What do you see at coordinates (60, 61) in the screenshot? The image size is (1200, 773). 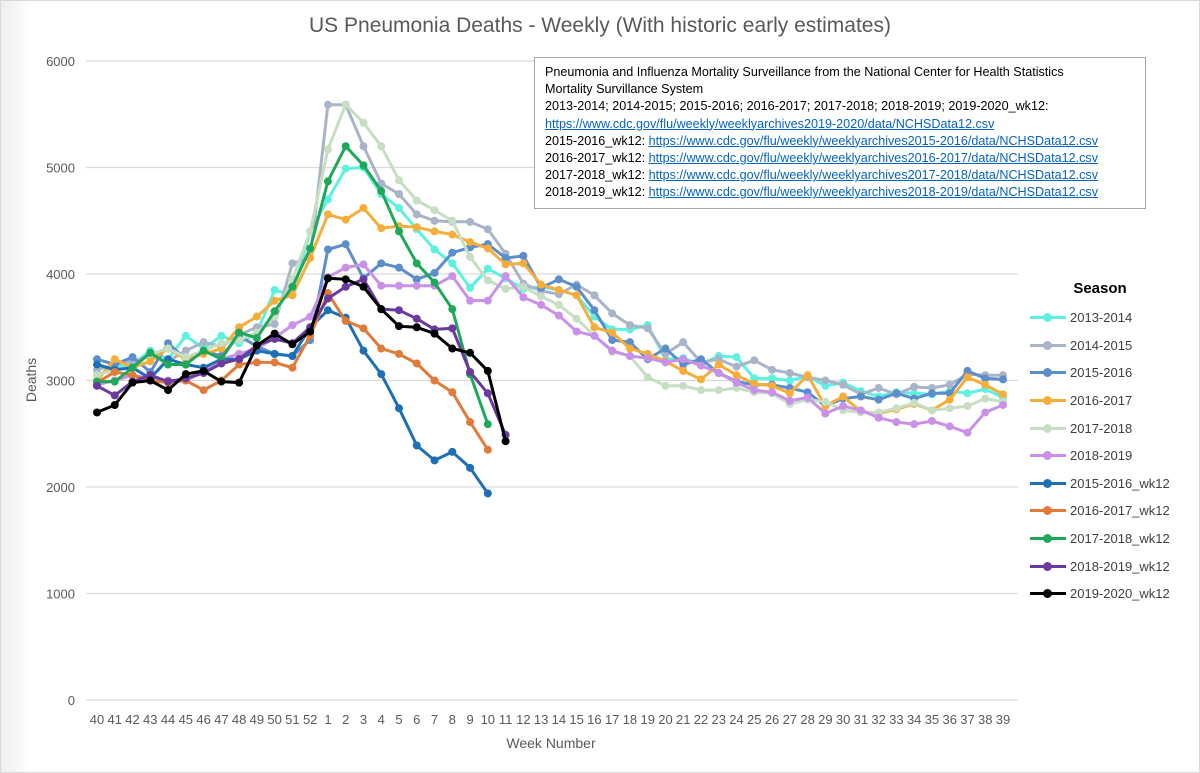 I see `y-tick-label: 6000` at bounding box center [60, 61].